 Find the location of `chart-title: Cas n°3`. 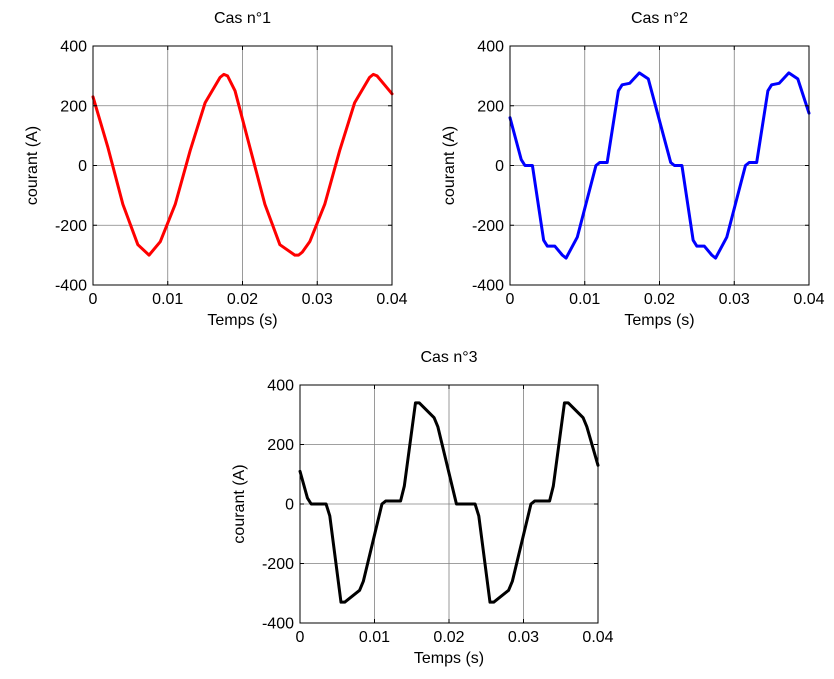

chart-title: Cas n°3 is located at coordinates (448, 357).